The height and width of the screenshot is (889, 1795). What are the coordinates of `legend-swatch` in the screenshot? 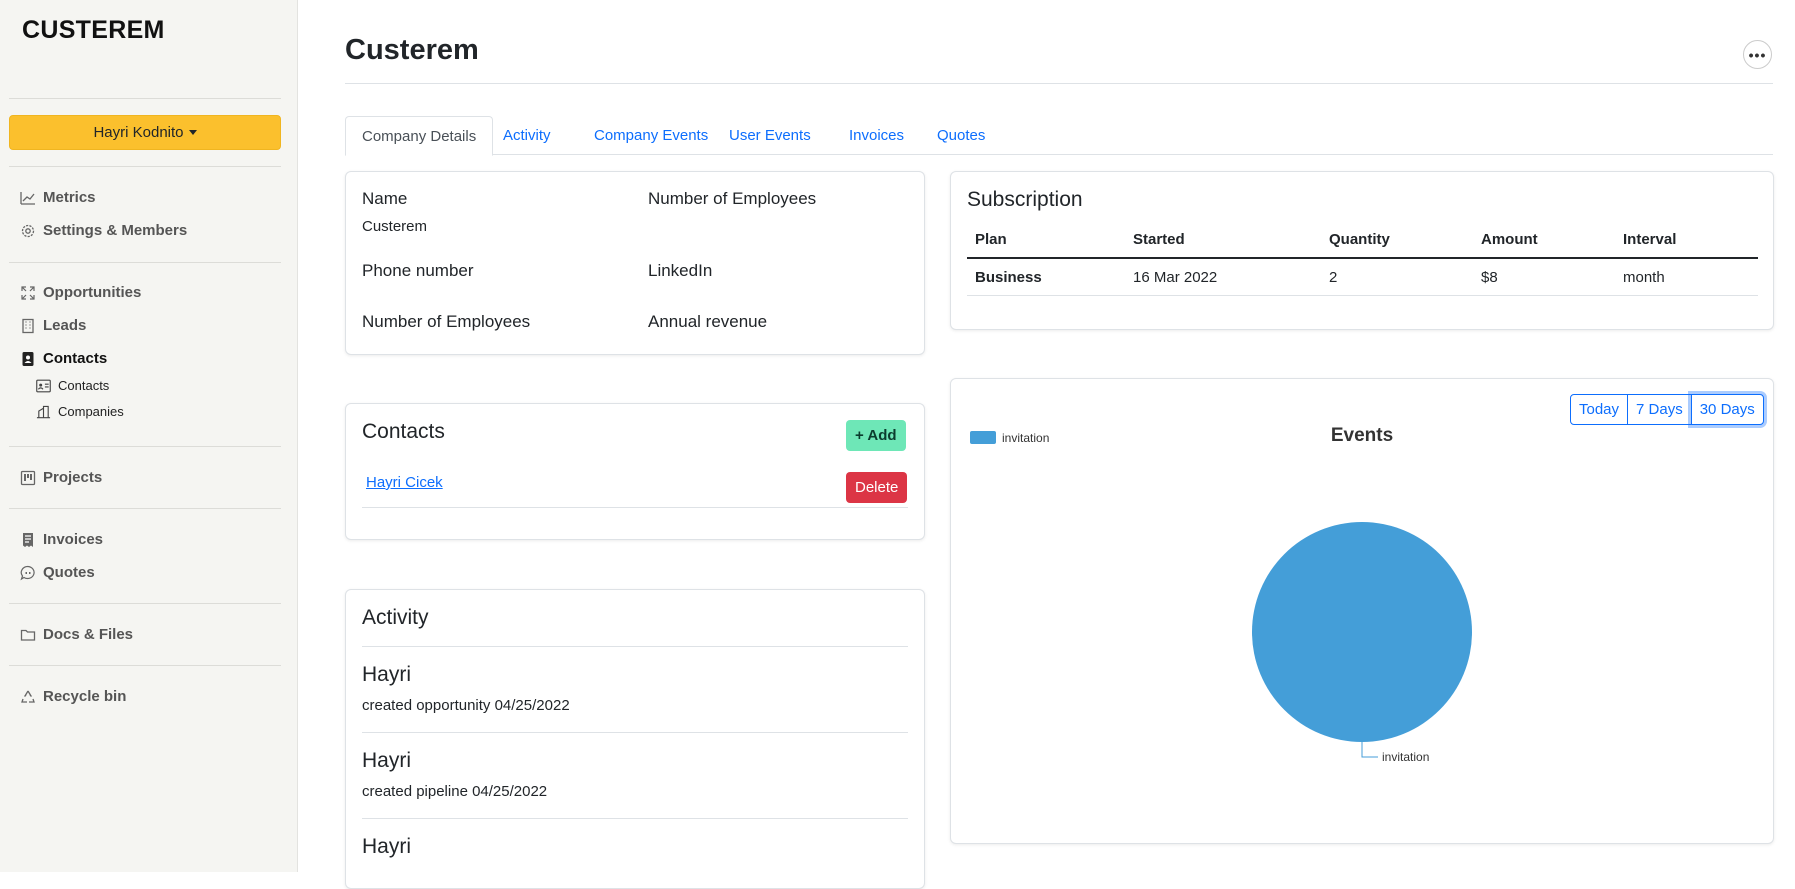 It's located at (983, 437).